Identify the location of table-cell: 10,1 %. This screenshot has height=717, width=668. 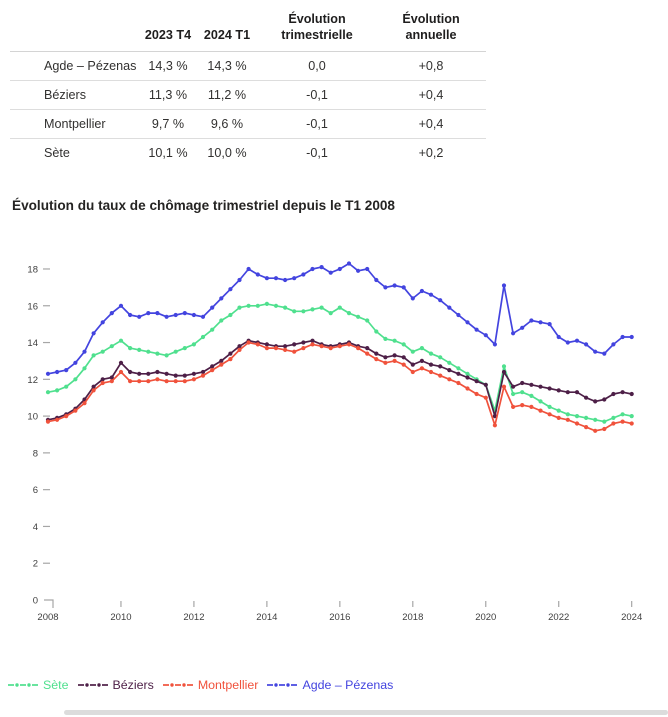
(168, 153).